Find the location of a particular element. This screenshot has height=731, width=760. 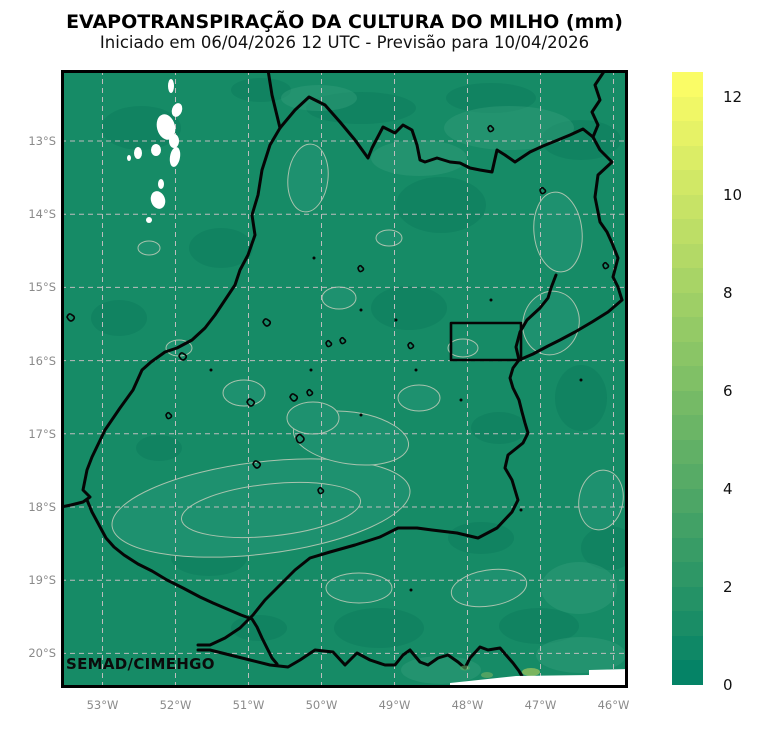

credit-label: SEMAD/CIMEHGO is located at coordinates (140, 664).